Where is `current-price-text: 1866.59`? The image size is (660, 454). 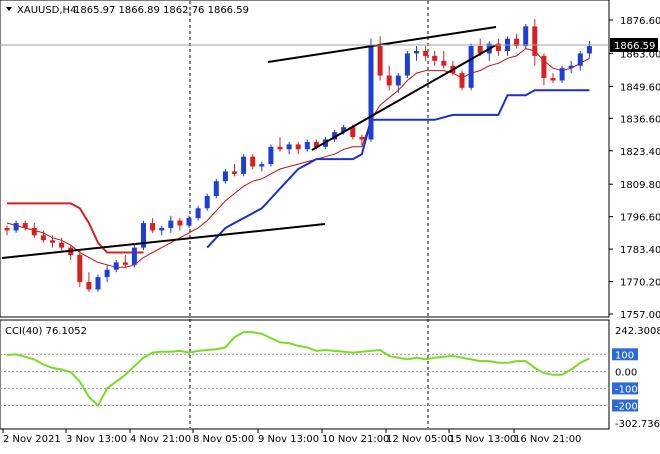 current-price-text: 1866.59 is located at coordinates (634, 46).